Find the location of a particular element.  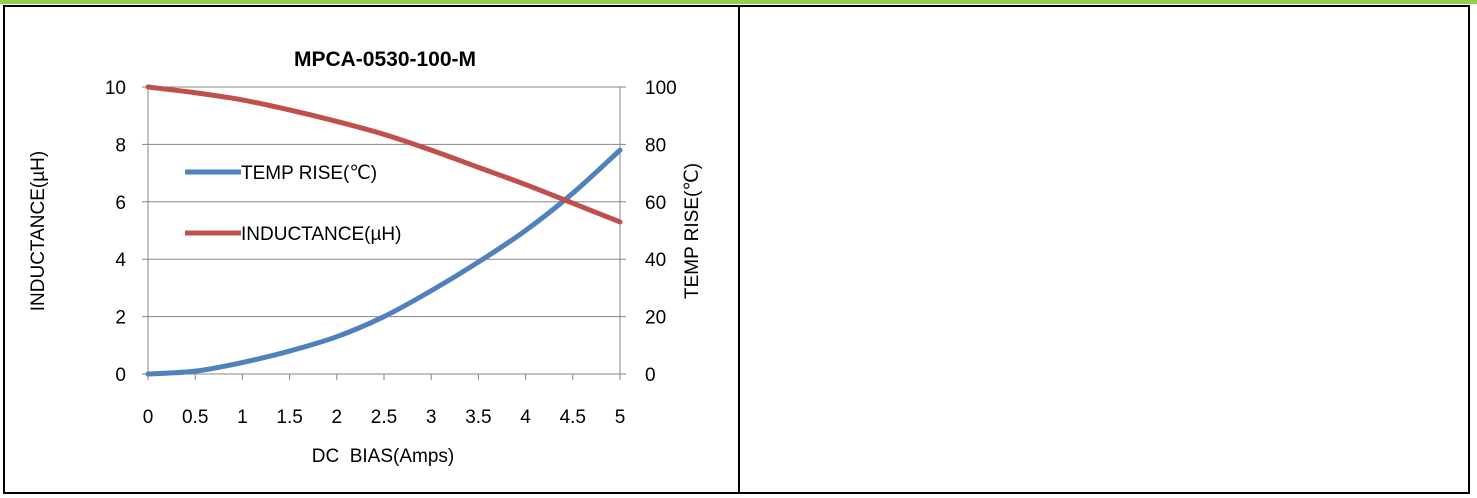

chart-title: MPCA-0530-100-M is located at coordinates (385, 59).